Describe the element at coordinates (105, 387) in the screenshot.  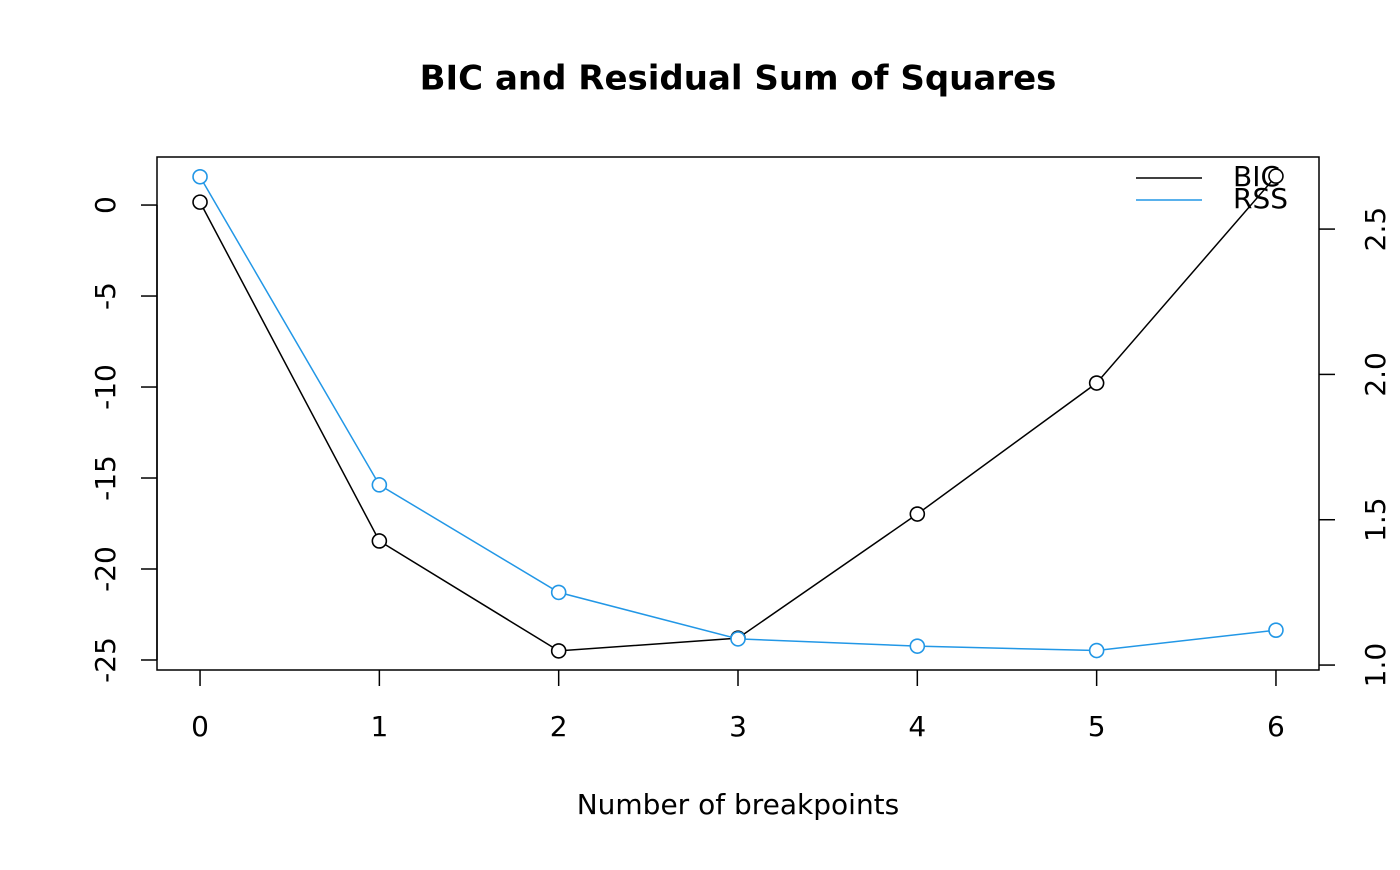
I see `y-tick-label: -10` at that location.